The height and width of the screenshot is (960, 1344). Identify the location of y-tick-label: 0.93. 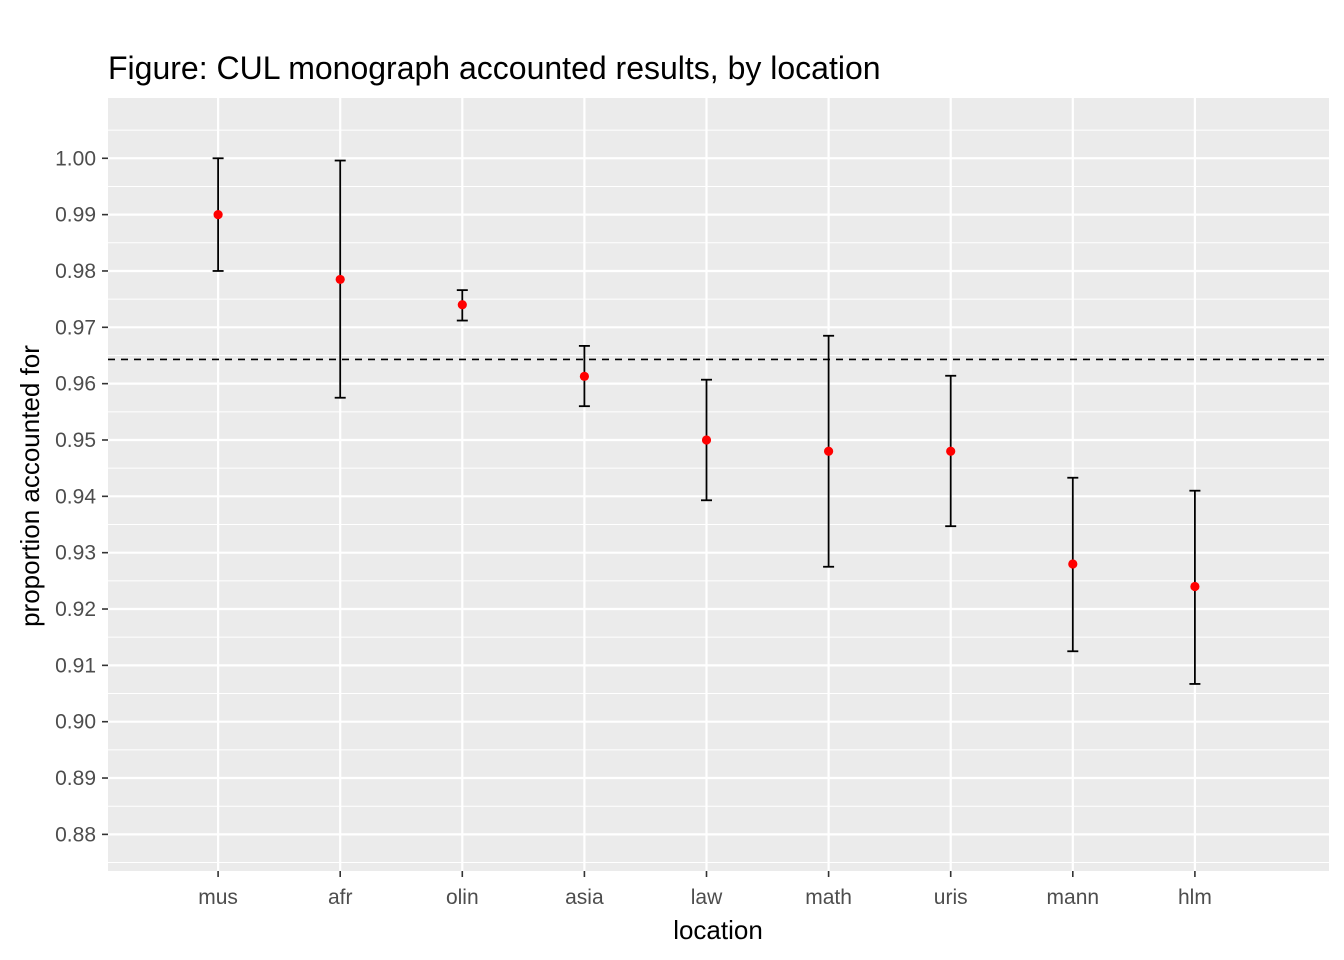
(75, 553).